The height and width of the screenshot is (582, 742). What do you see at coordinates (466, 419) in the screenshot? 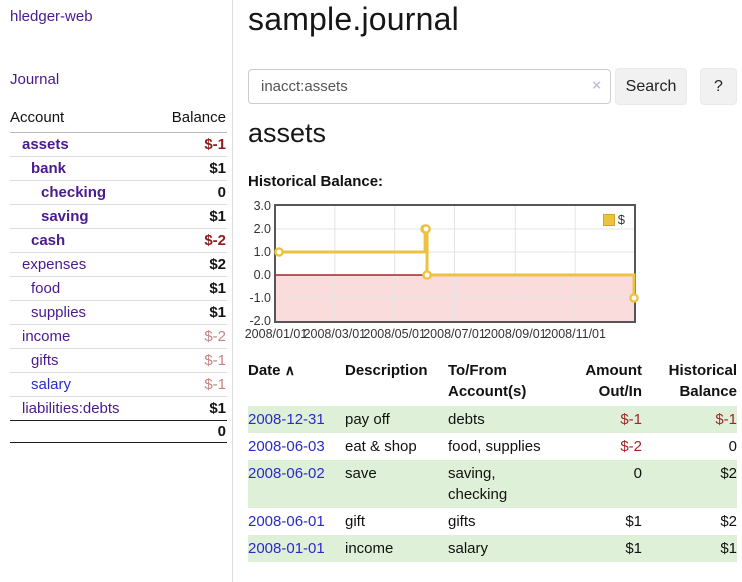
I see `cell-accounts: debts` at bounding box center [466, 419].